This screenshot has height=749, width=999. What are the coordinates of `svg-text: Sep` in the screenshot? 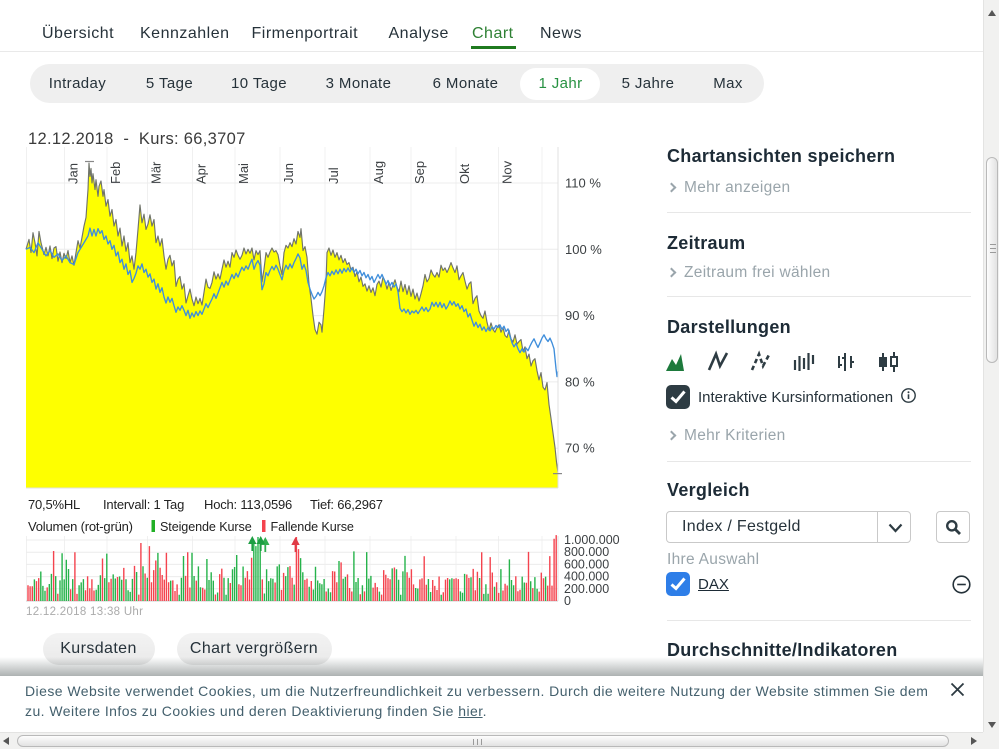 It's located at (419, 172).